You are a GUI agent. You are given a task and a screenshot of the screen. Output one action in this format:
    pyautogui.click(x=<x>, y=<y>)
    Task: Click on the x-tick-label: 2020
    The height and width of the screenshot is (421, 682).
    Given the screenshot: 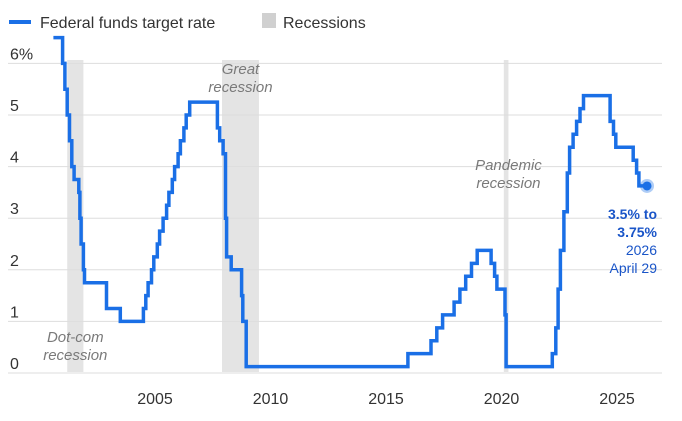 What is the action you would take?
    pyautogui.click(x=502, y=399)
    